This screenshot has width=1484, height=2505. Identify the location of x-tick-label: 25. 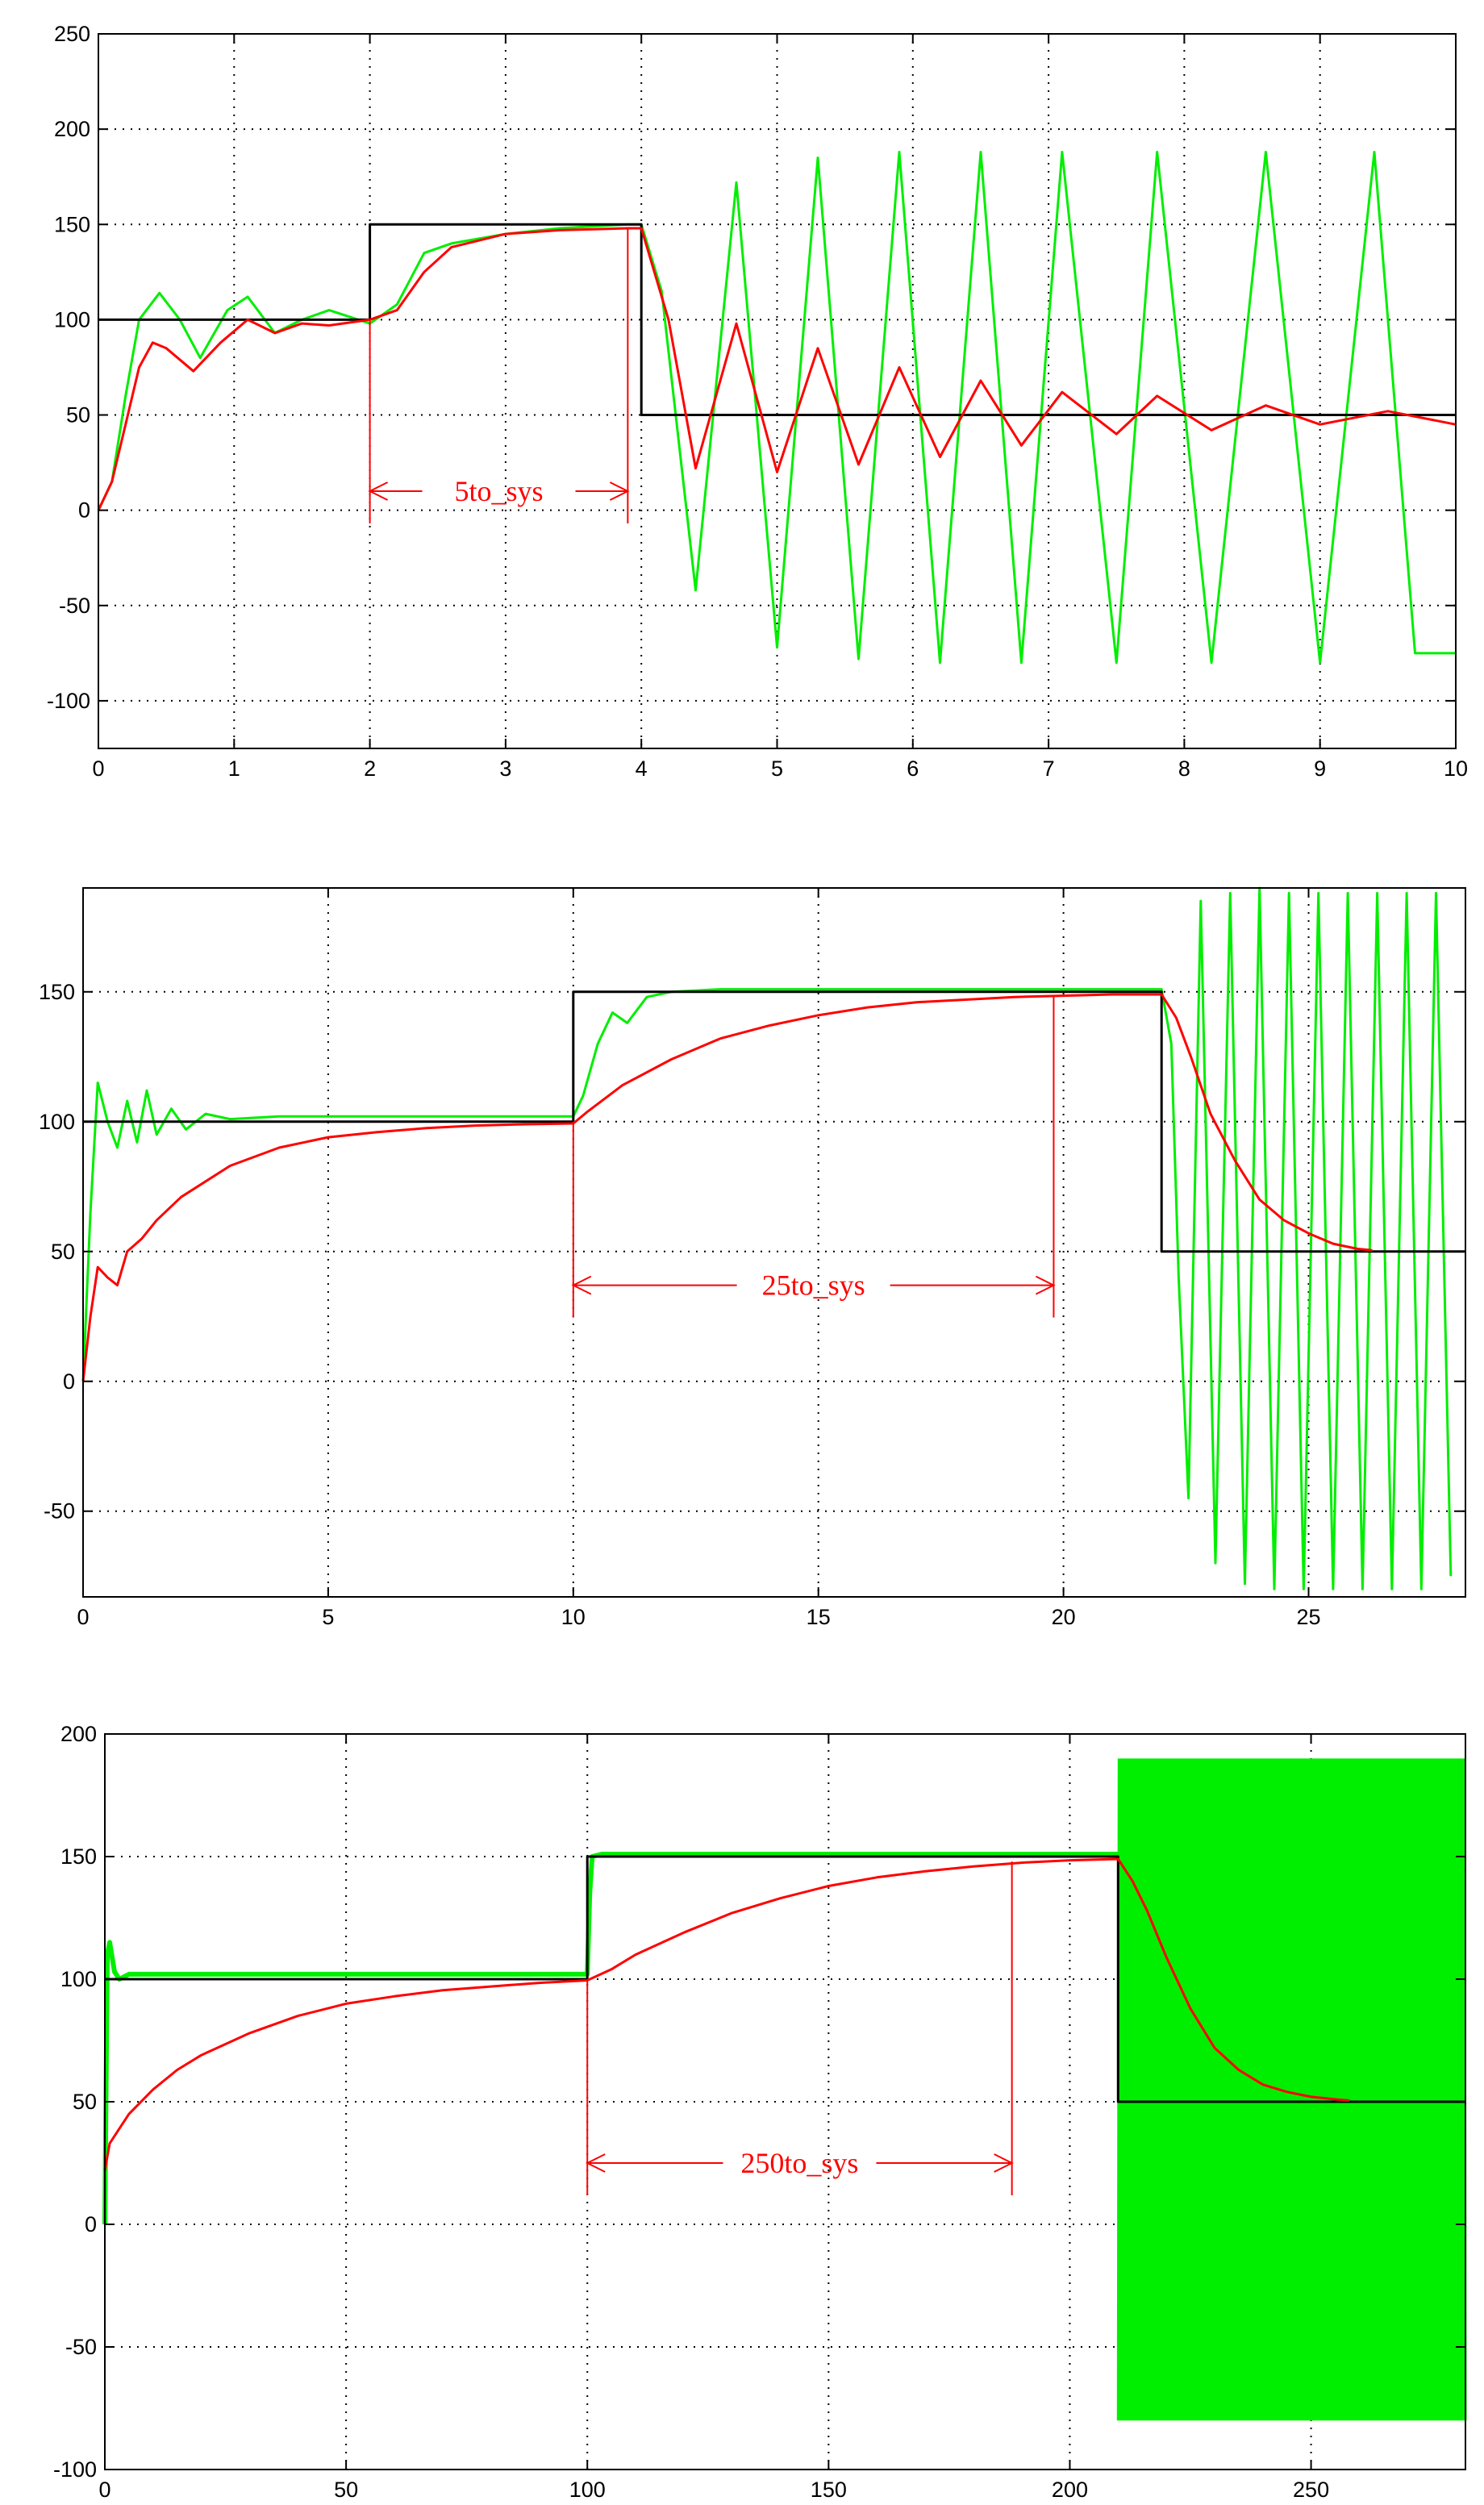
(1308, 1617).